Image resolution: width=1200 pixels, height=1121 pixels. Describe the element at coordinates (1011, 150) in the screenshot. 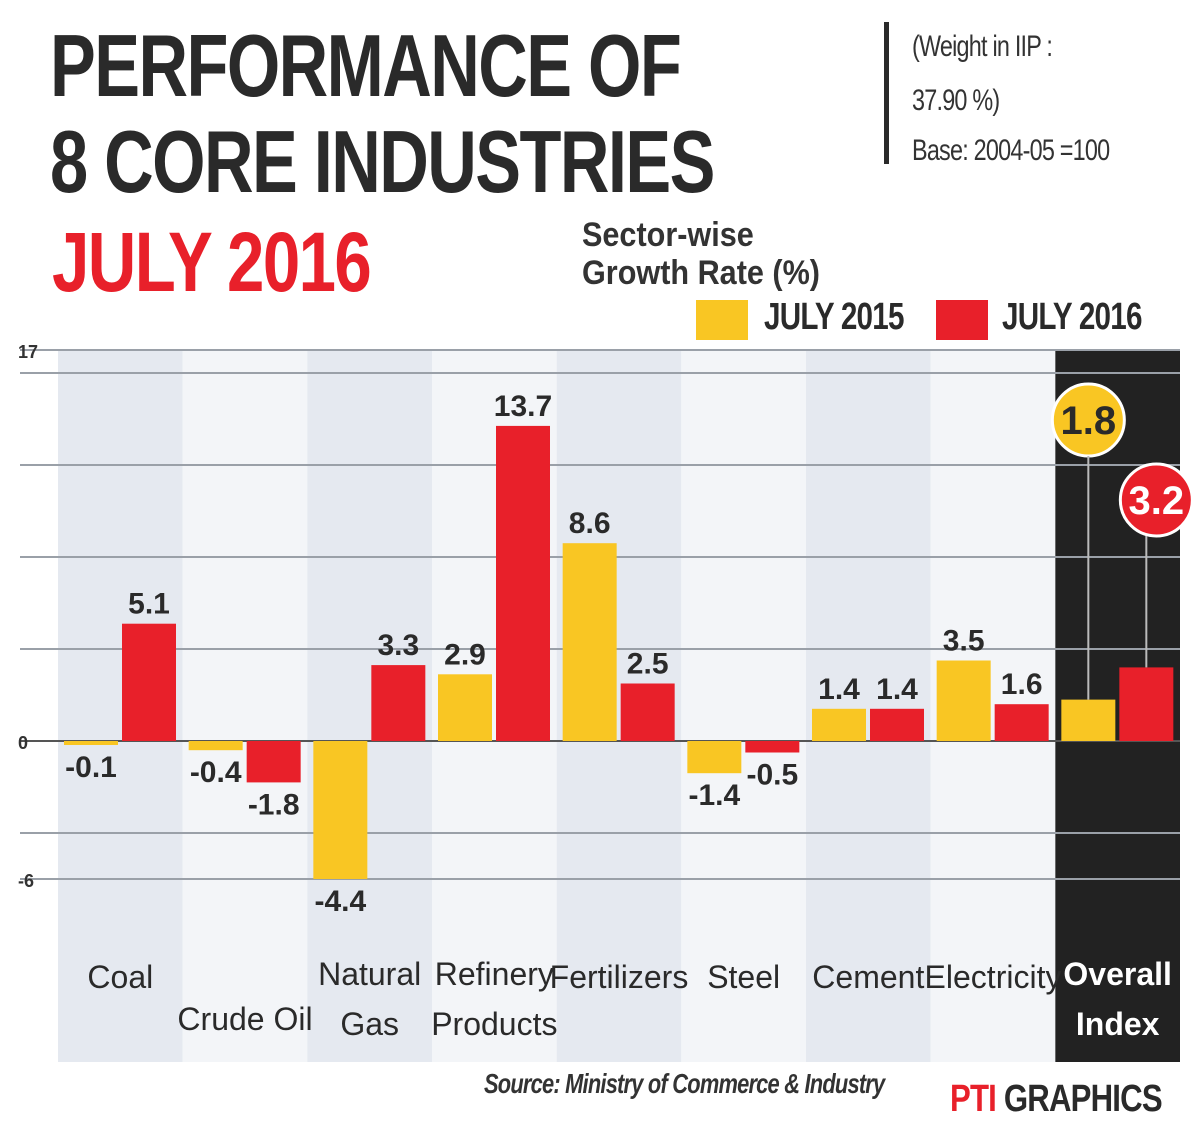

I see `base-note: Base: 2004-05 =100` at that location.